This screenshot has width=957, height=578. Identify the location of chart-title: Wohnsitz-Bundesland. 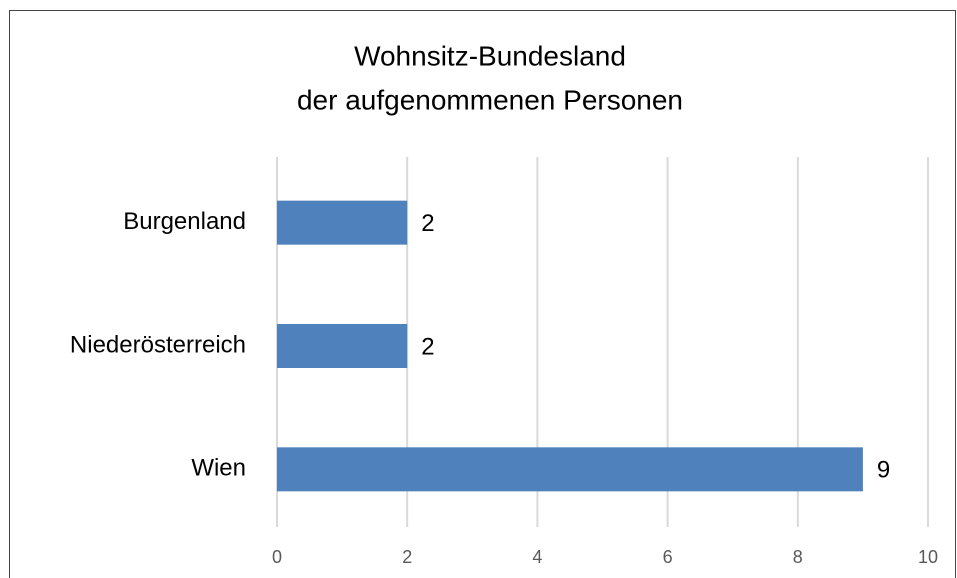
(490, 55).